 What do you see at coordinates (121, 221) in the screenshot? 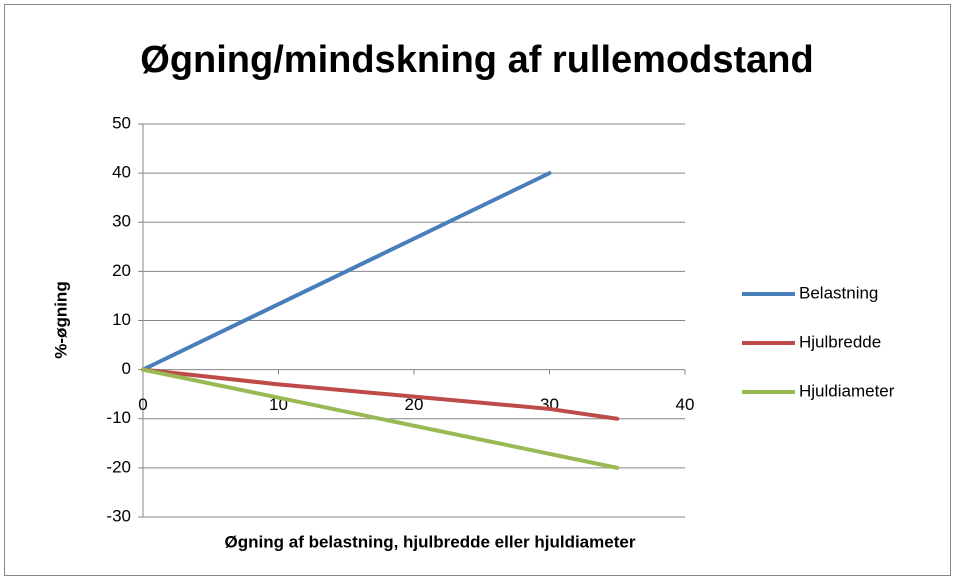
I see `y-tick-label: 30` at bounding box center [121, 221].